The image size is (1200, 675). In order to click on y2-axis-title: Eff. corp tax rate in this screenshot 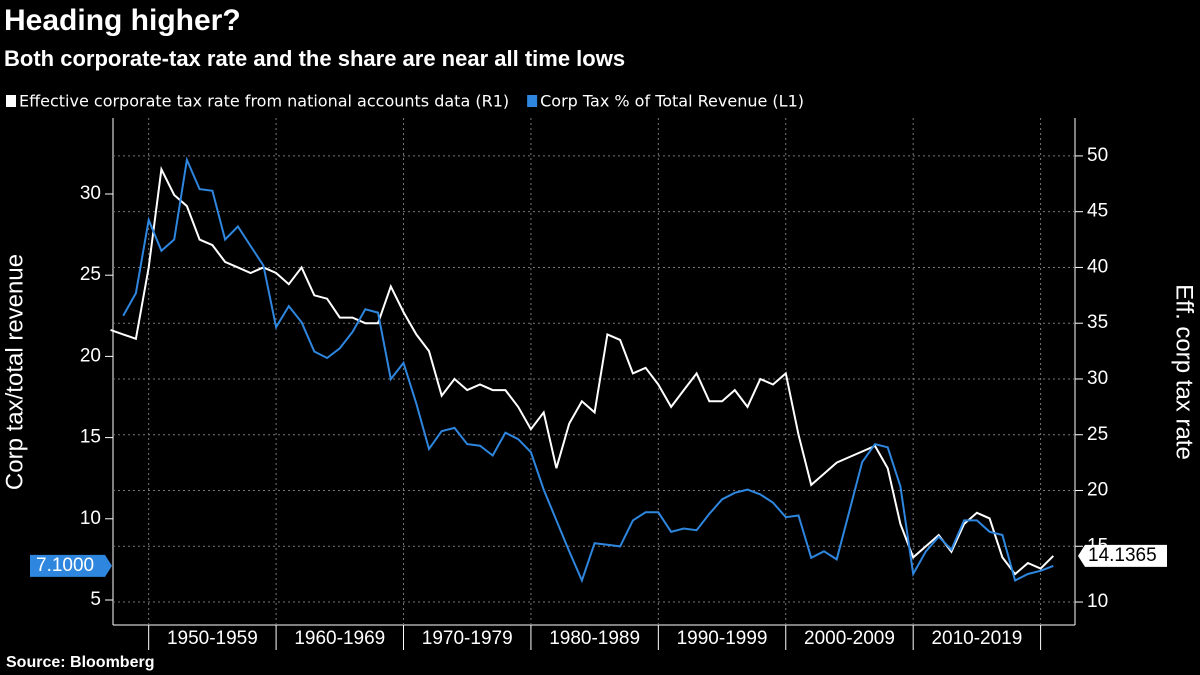, I will do `click(1184, 372)`.